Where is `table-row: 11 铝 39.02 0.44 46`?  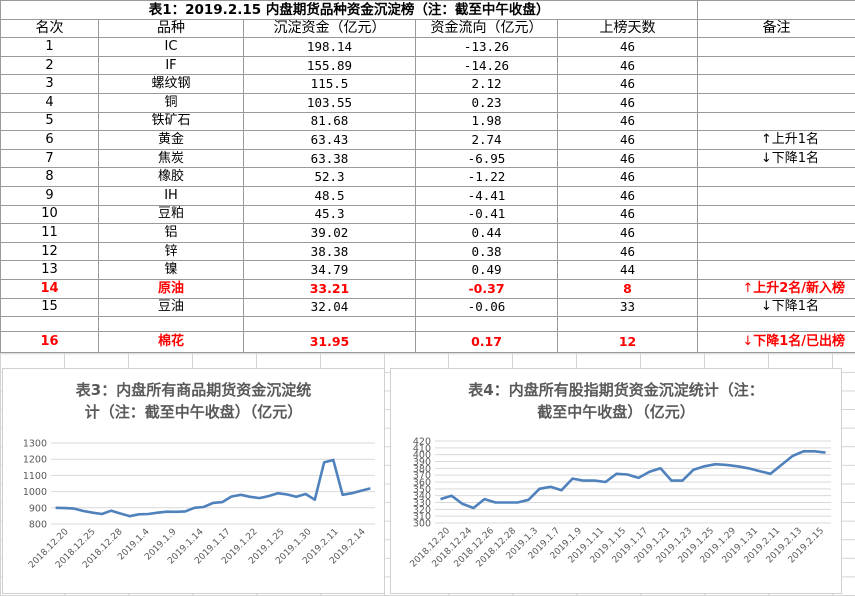
table-row: 11 铝 39.02 0.44 46 is located at coordinates (427, 233).